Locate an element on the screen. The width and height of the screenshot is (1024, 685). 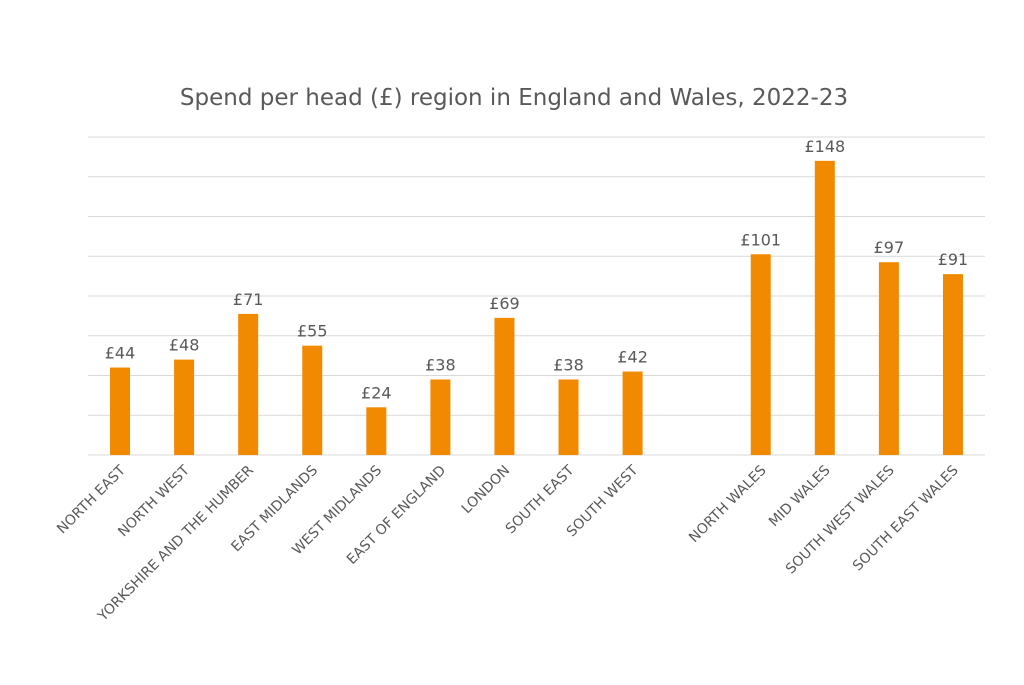
bar-north-wales is located at coordinates (760, 354).